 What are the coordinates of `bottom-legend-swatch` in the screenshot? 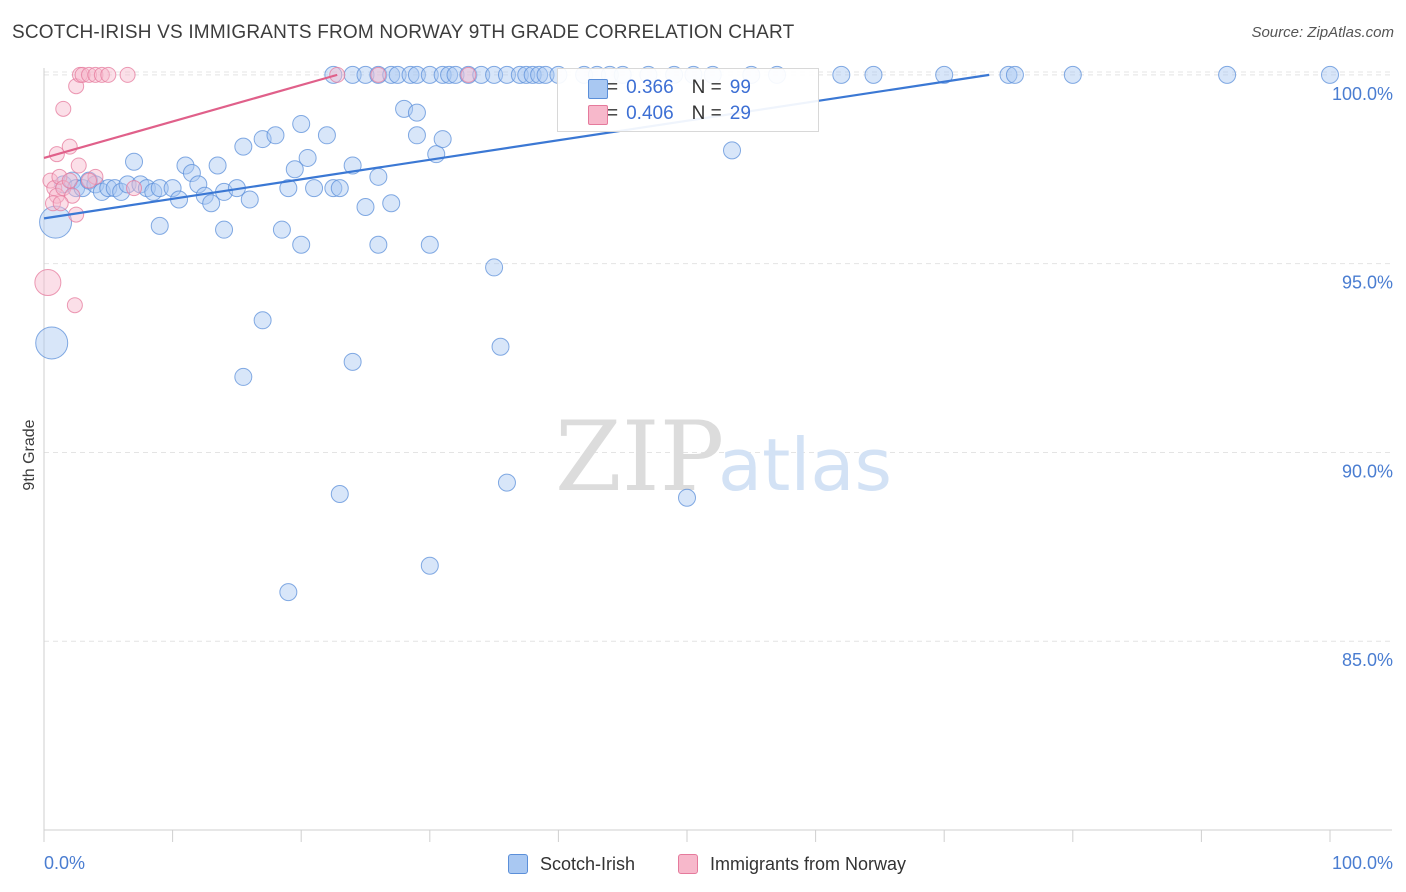 It's located at (688, 864).